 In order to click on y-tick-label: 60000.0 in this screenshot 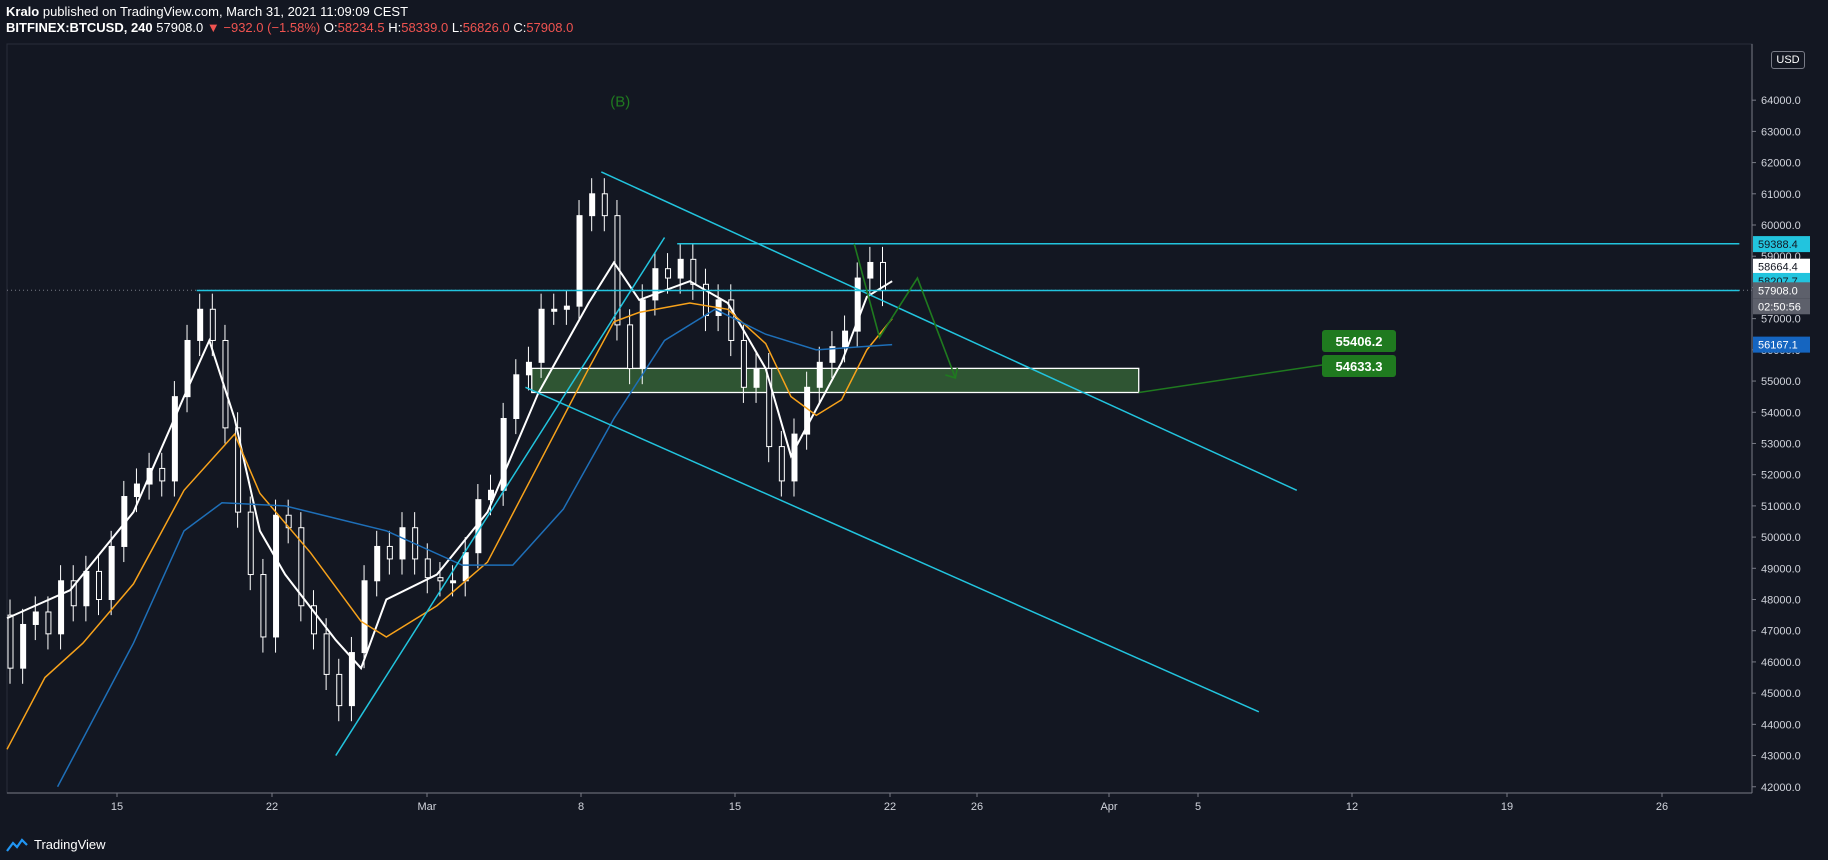, I will do `click(1781, 226)`.